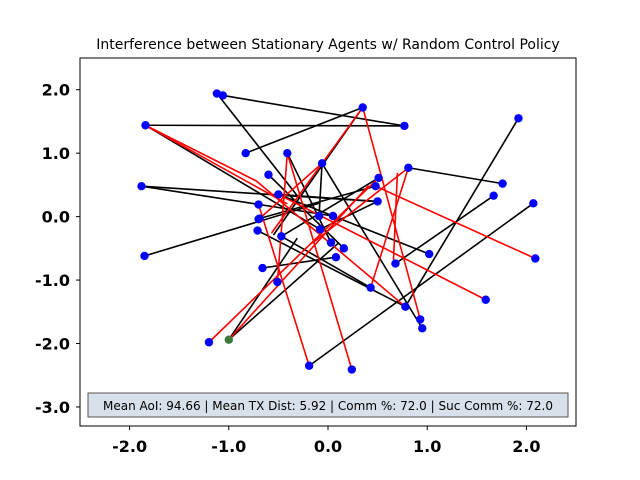 The height and width of the screenshot is (480, 640). Describe the element at coordinates (56, 90) in the screenshot. I see `y-tick-label: 2.0` at that location.